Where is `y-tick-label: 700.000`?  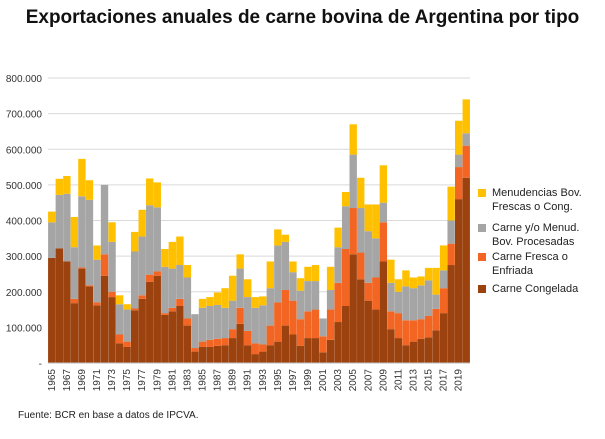
y-tick-label: 700.000 is located at coordinates (24, 115).